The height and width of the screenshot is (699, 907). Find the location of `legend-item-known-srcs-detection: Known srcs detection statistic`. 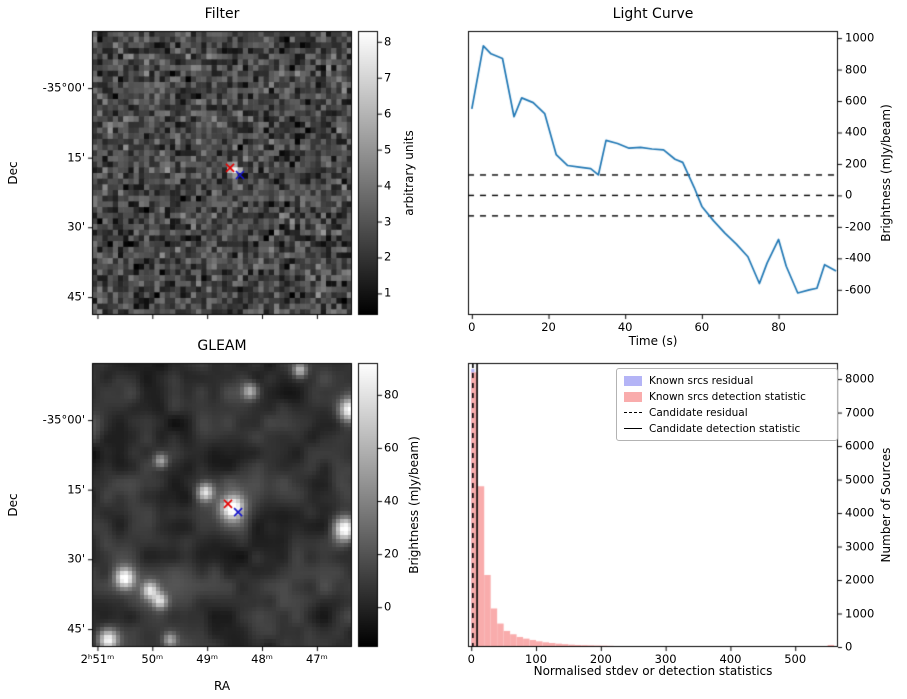

legend-item-known-srcs-detection: Known srcs detection statistic is located at coordinates (727, 396).